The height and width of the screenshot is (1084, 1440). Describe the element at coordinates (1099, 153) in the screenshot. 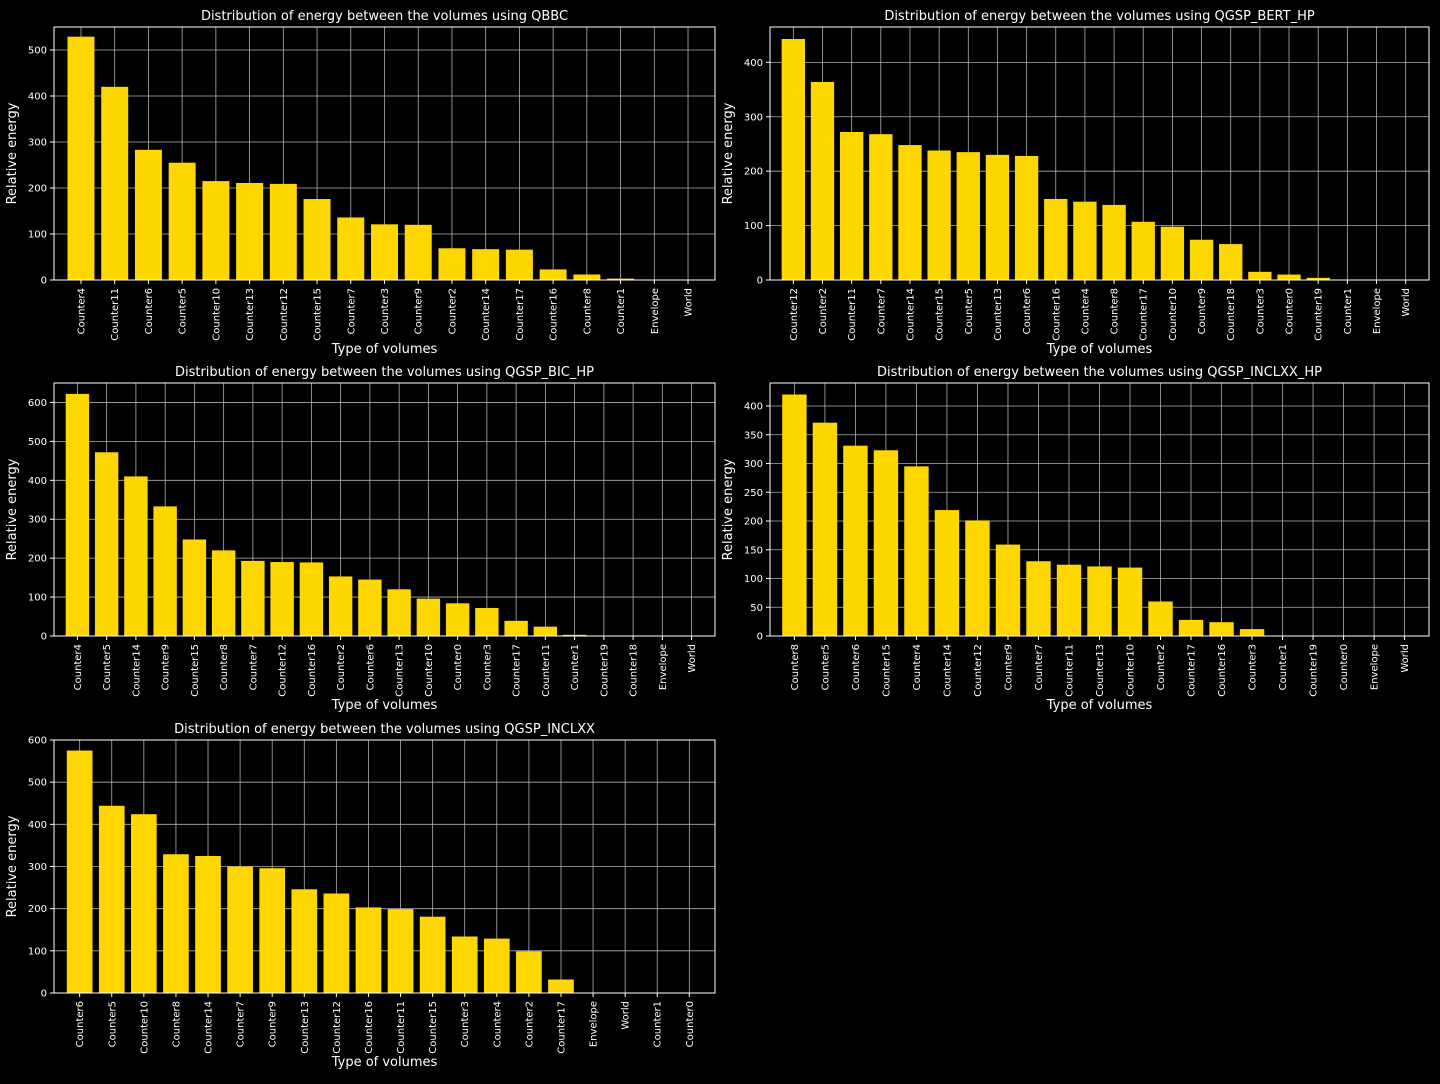

I see `plot-frame` at that location.